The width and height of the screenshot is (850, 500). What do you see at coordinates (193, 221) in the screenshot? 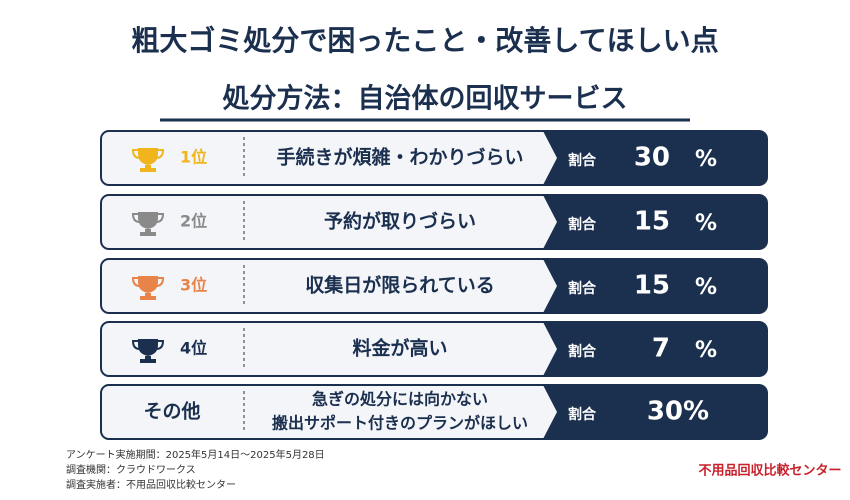
I see `rank: 2位` at bounding box center [193, 221].